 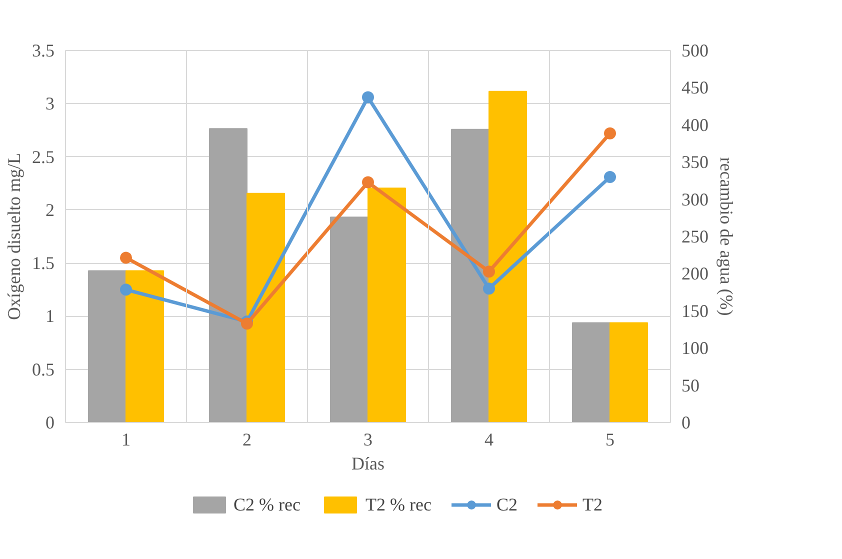 What do you see at coordinates (43, 50) in the screenshot?
I see `y-tick-label: 3.5` at bounding box center [43, 50].